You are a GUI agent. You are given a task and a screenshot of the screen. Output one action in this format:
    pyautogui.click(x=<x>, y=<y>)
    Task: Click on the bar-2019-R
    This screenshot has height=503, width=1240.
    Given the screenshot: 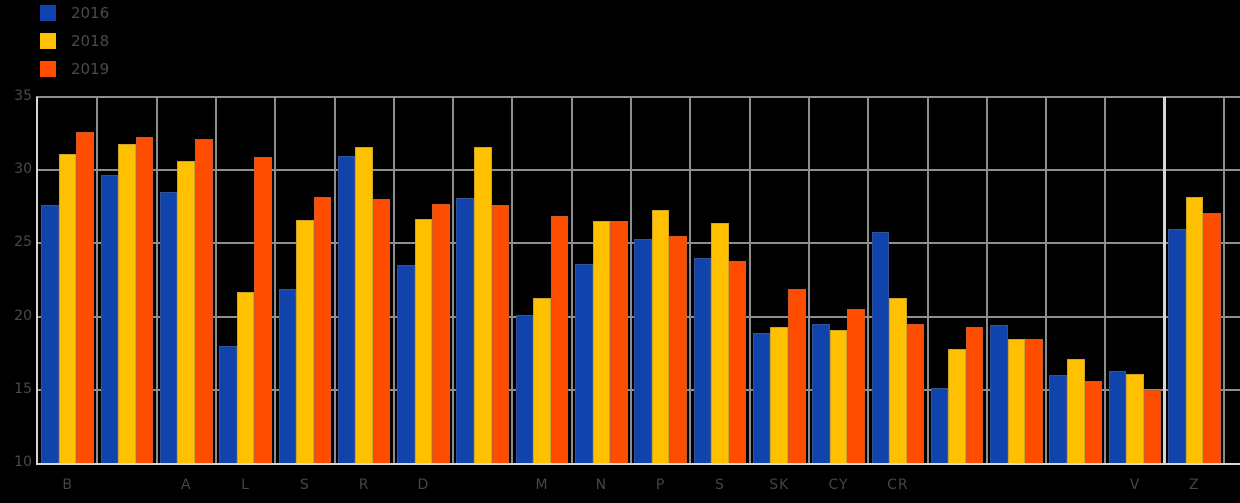 What is the action you would take?
    pyautogui.click(x=381, y=331)
    